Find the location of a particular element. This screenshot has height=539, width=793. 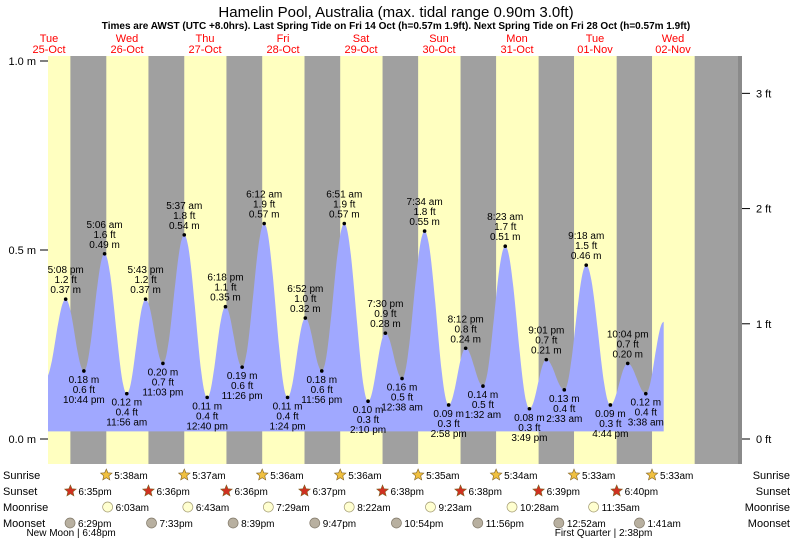

high-tide-label: 9:01 pm is located at coordinates (546, 331).